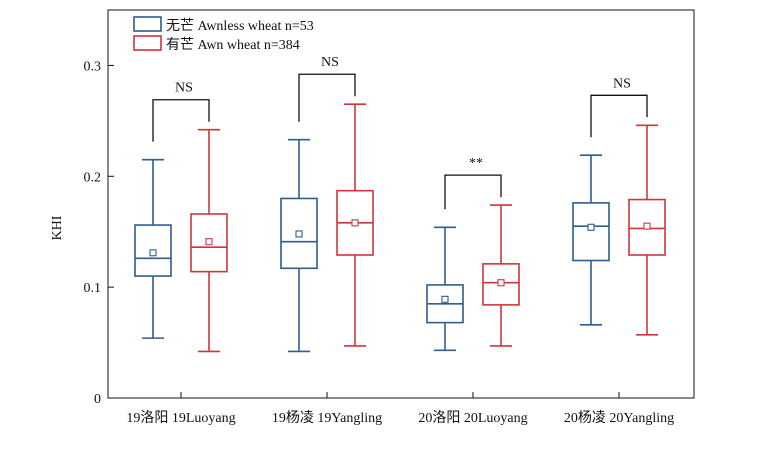 This screenshot has height=456, width=767. I want to click on significance-bracket-2: NS, so click(327, 88).